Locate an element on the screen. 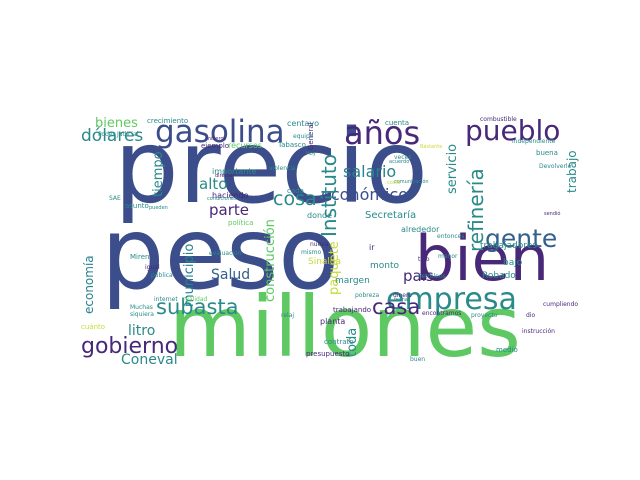  word: cumpliendo is located at coordinates (561, 304).